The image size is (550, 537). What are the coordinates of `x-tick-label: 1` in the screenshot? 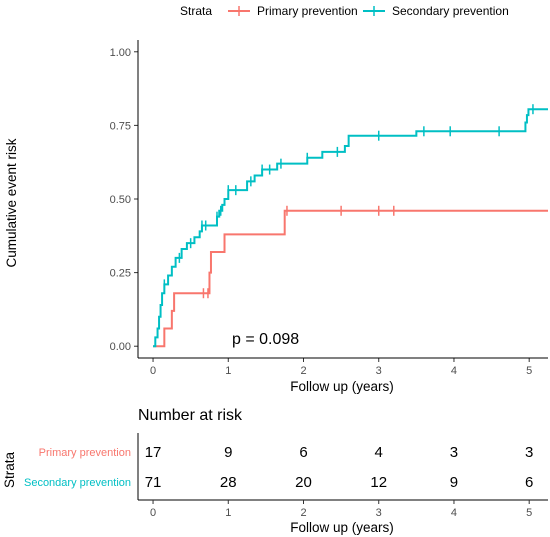 It's located at (228, 371).